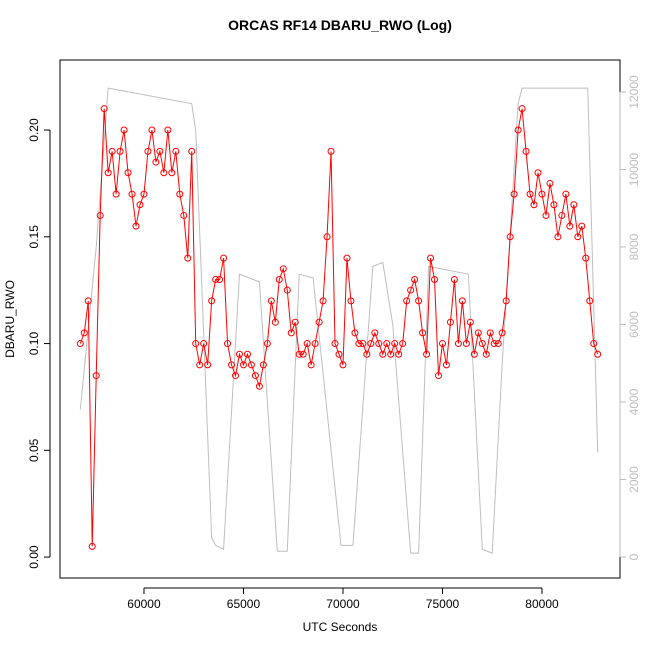 Image resolution: width=650 pixels, height=650 pixels. Describe the element at coordinates (634, 479) in the screenshot. I see `y2-tick-label: 2000` at that location.